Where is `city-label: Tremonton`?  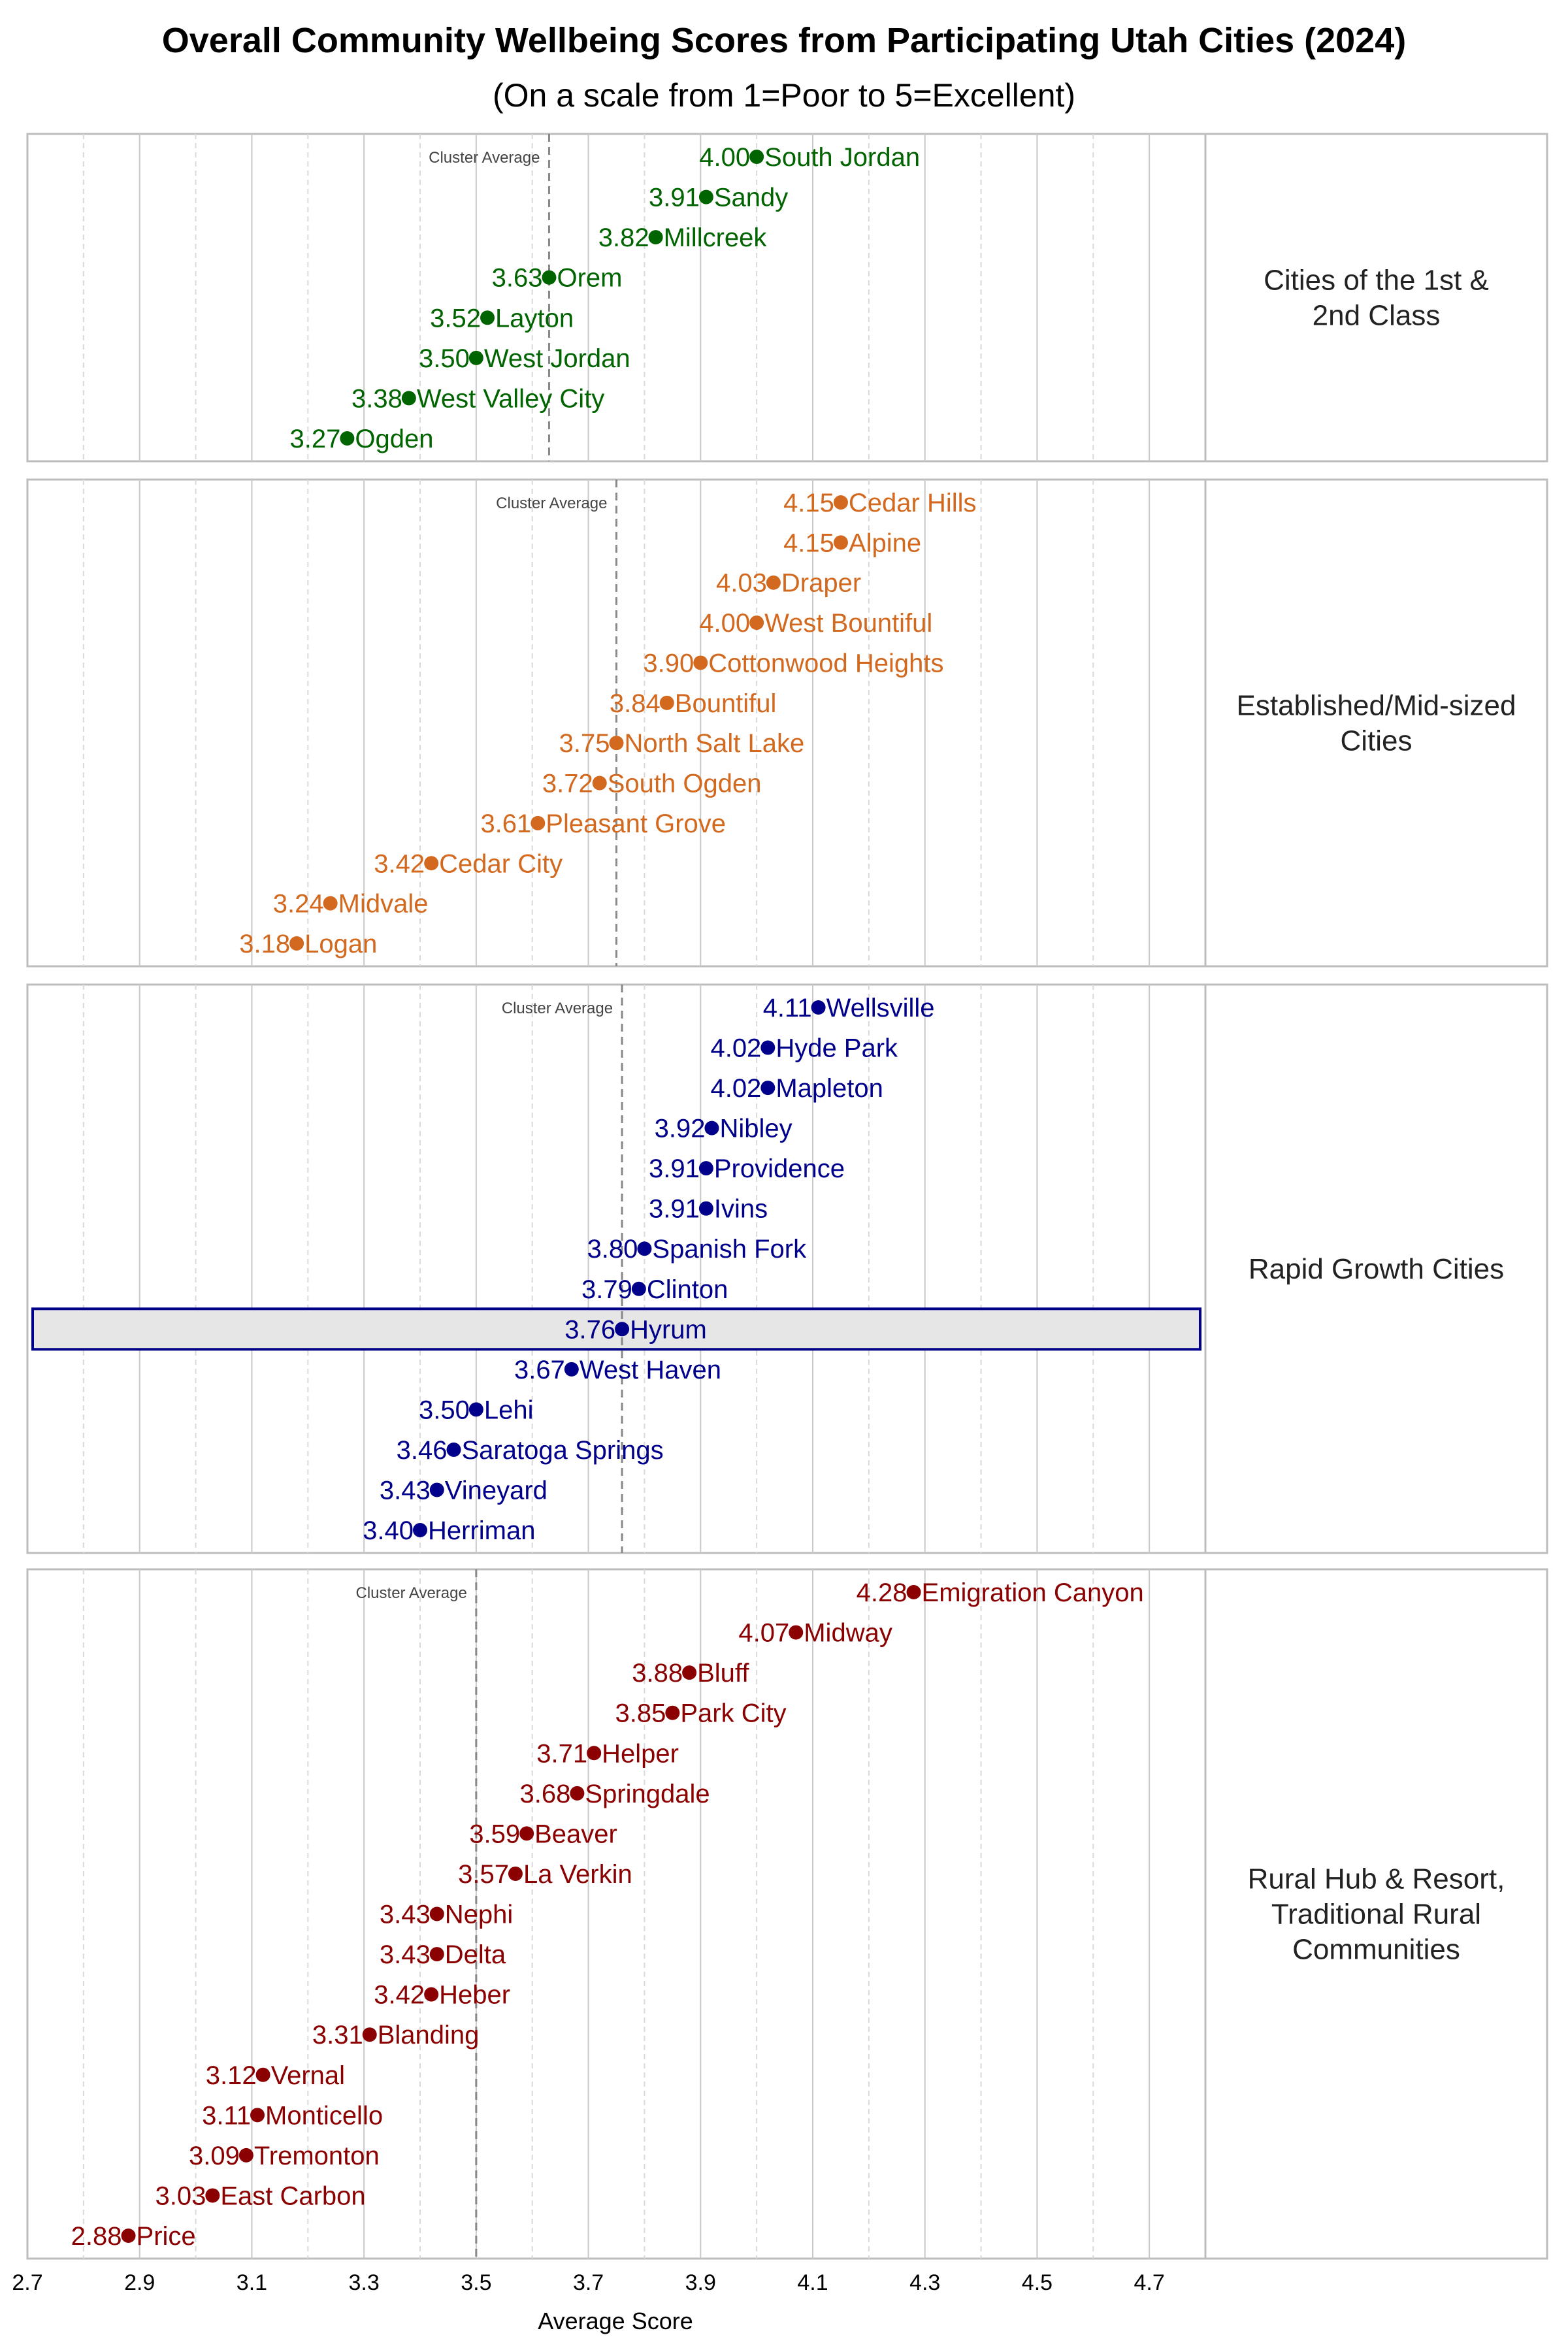 city-label: Tremonton is located at coordinates (317, 2156).